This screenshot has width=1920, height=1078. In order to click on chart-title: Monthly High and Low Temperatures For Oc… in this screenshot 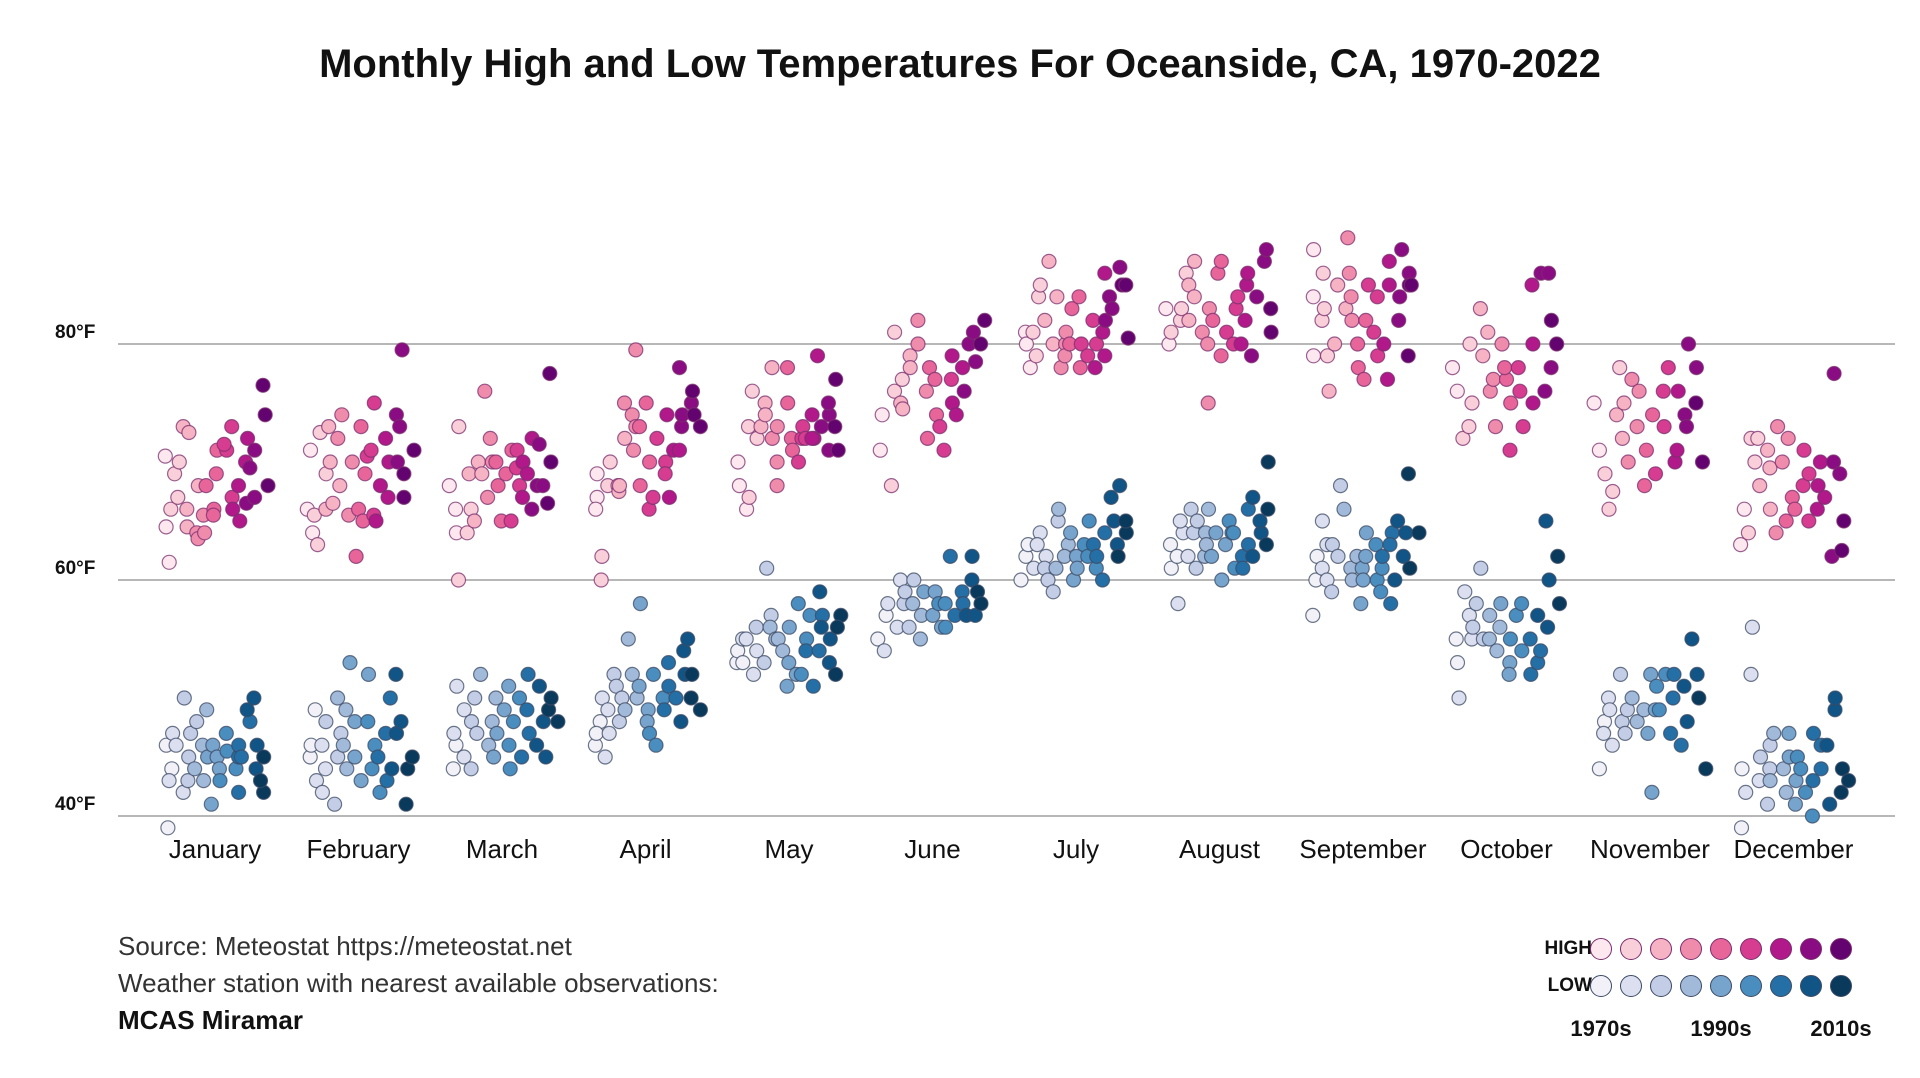, I will do `click(960, 64)`.